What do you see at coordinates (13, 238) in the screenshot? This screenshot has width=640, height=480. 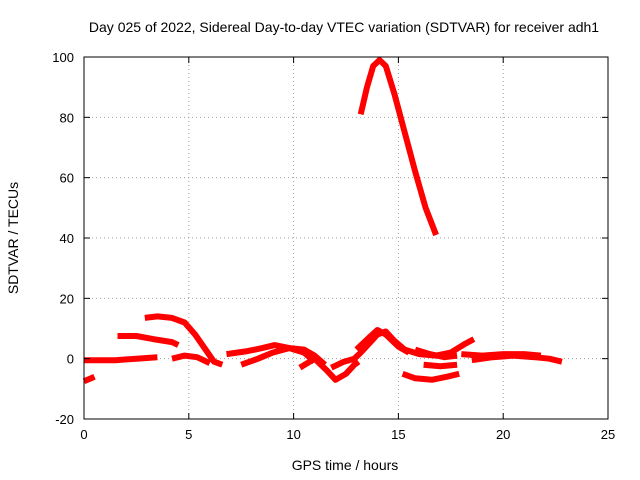 I see `y-axis-label: SDTVAR / TECUs` at bounding box center [13, 238].